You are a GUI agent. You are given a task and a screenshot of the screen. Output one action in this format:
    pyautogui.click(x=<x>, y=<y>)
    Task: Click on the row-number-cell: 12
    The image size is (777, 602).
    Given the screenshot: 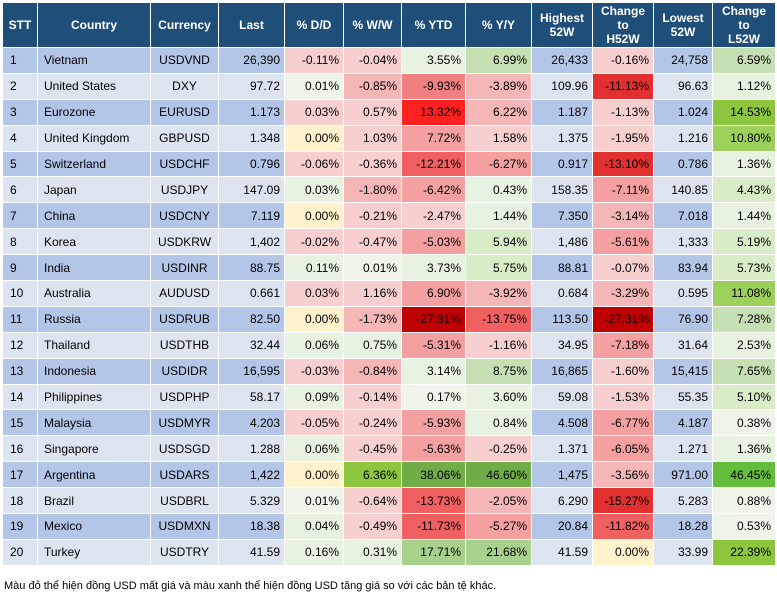 What is the action you would take?
    pyautogui.click(x=20, y=345)
    